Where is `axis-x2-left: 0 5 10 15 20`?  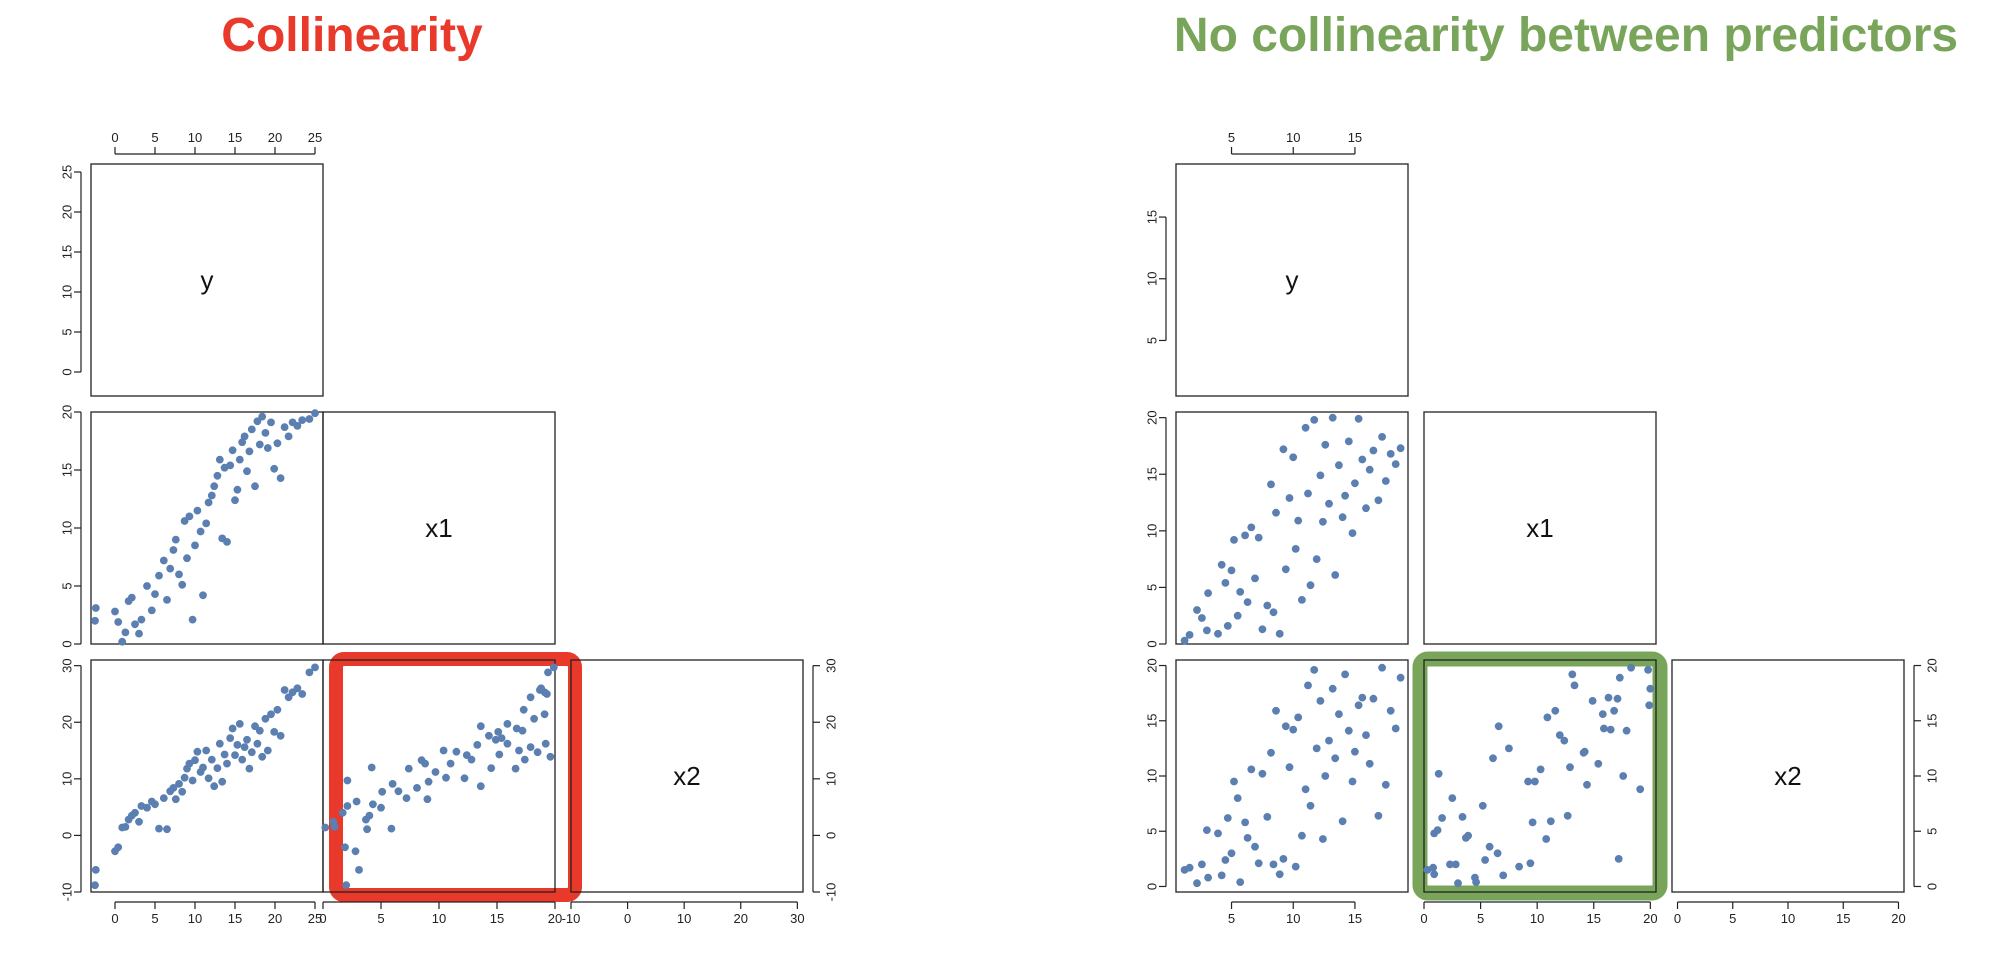 axis-x2-left: 0 5 10 15 20 is located at coordinates (1155, 774).